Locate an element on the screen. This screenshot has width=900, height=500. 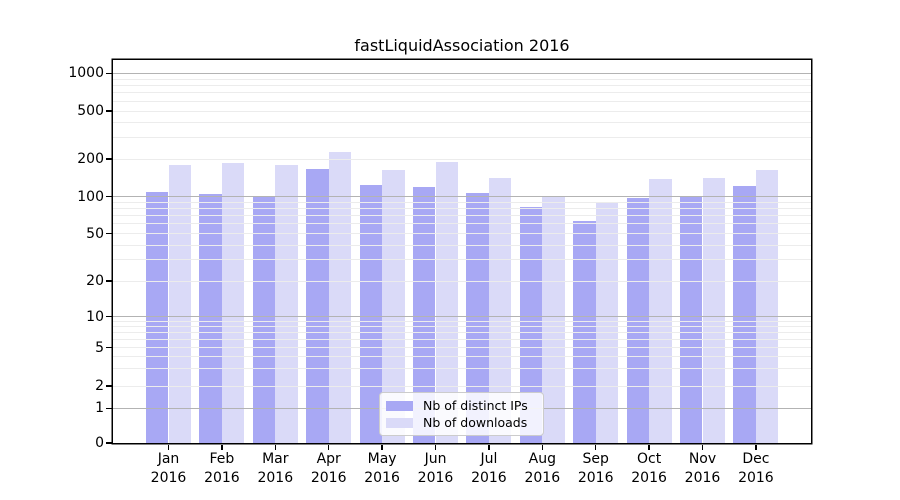
x-tick-label-nov: Nov 2016 is located at coordinates (703, 468).